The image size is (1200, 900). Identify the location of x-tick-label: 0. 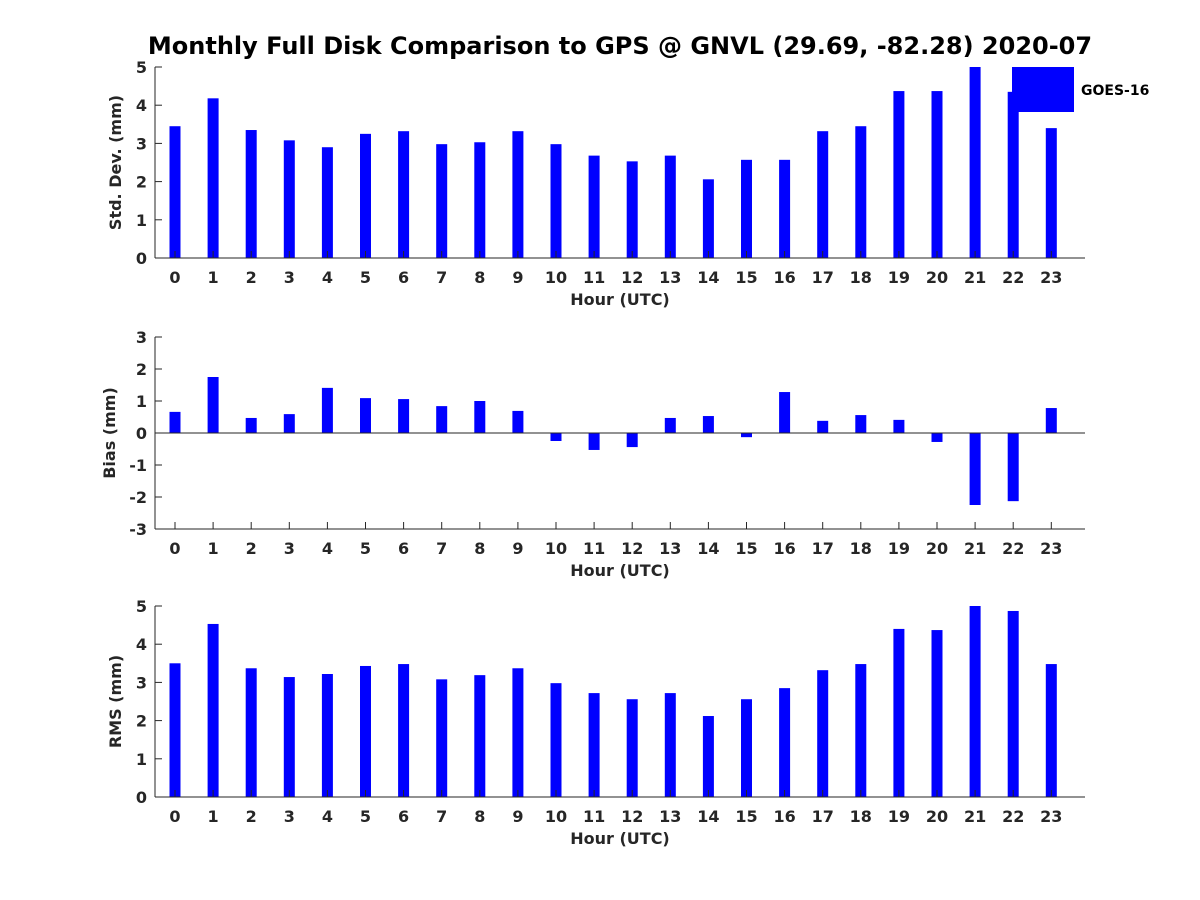
(174, 816).